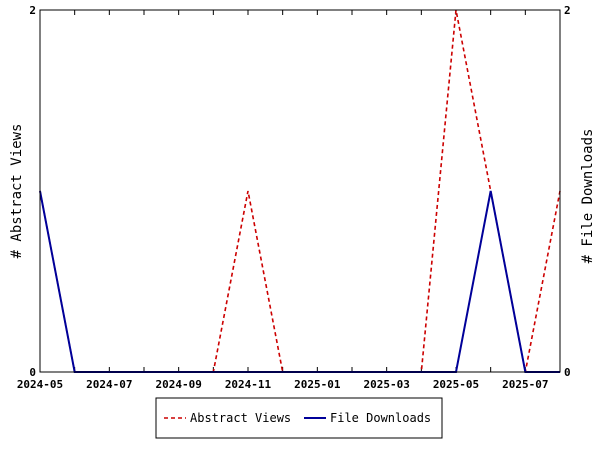 This screenshot has width=600, height=450. I want to click on legend: Abstract Views File Downloads, so click(299, 418).